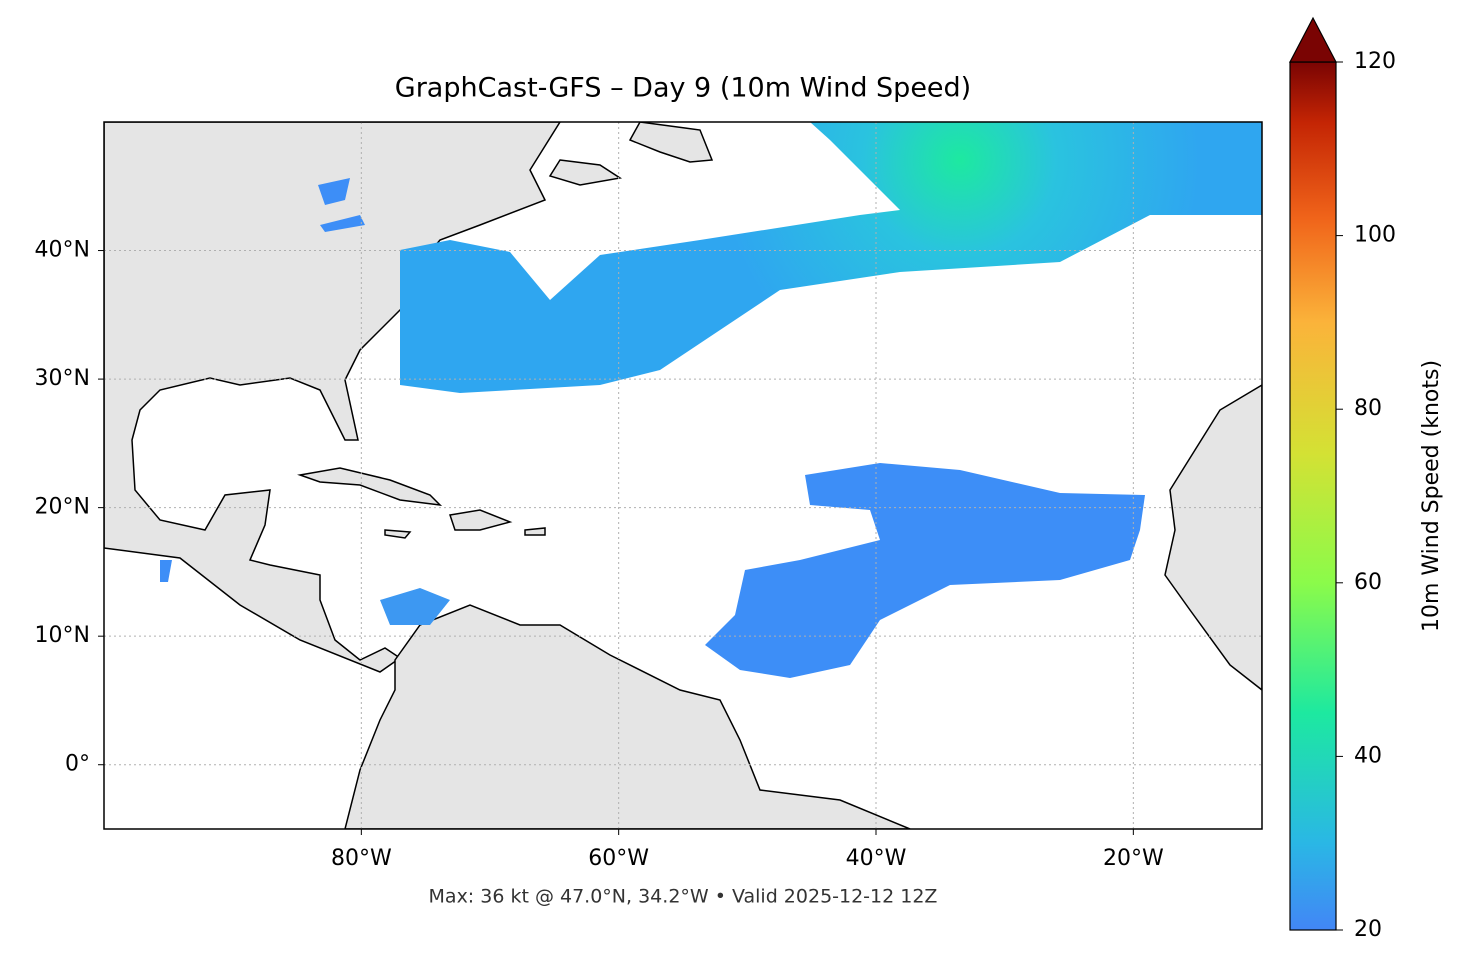 The image size is (1466, 969). Describe the element at coordinates (1368, 408) in the screenshot. I see `colorbar-tick-label: 80` at that location.